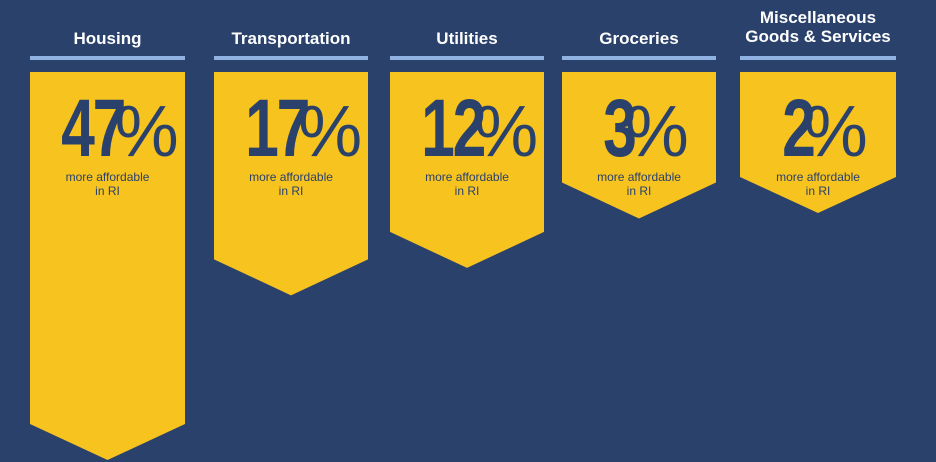  I want to click on value-number: 2, so click(799, 128).